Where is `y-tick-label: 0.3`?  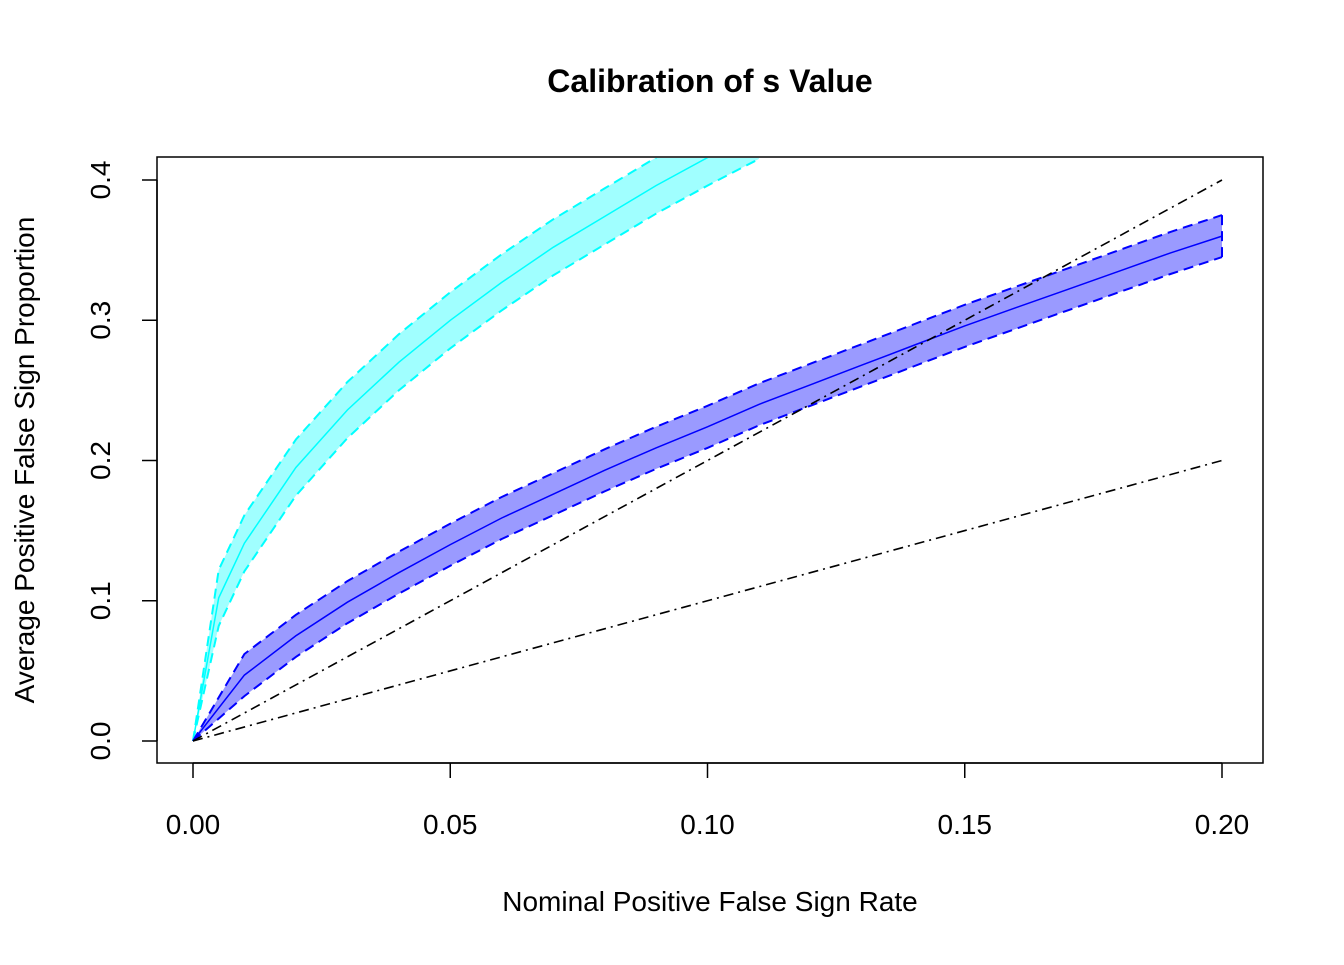 y-tick-label: 0.3 is located at coordinates (100, 320).